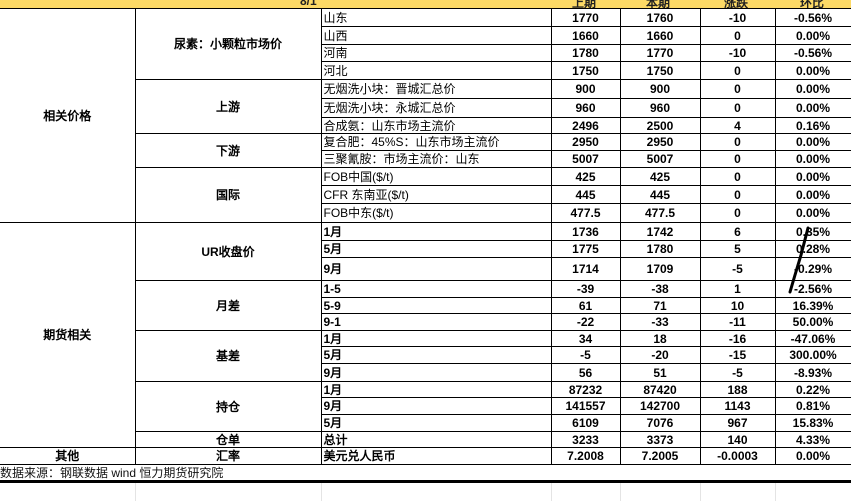  I want to click on change-value: 967, so click(737, 423).